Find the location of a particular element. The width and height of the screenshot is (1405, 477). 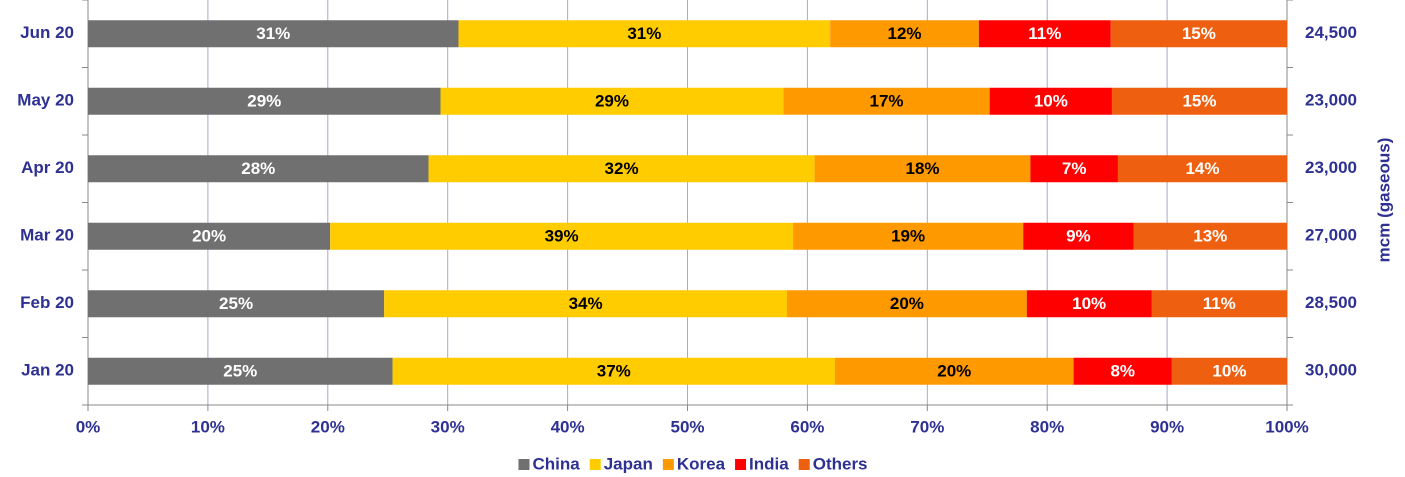

x-tick-label: 80% is located at coordinates (1047, 426).